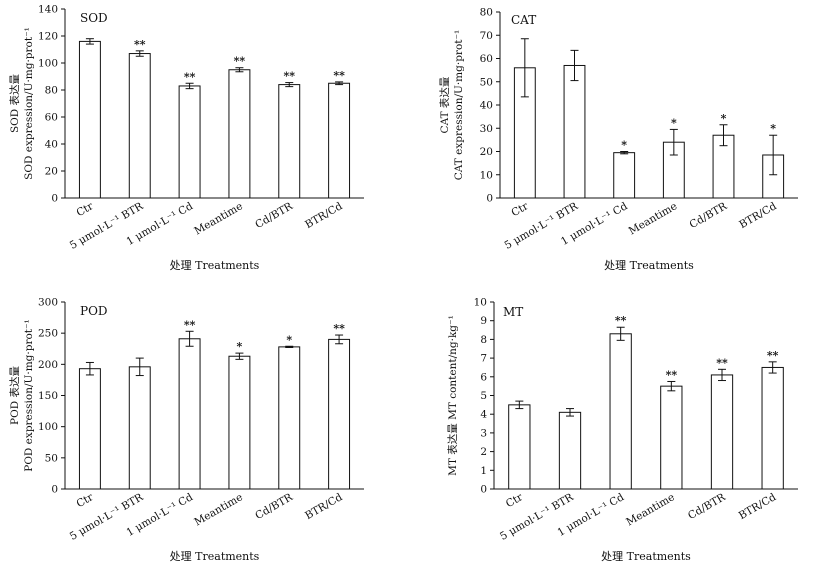  I want to click on cat-y-tick-label: 70, so click(486, 36).